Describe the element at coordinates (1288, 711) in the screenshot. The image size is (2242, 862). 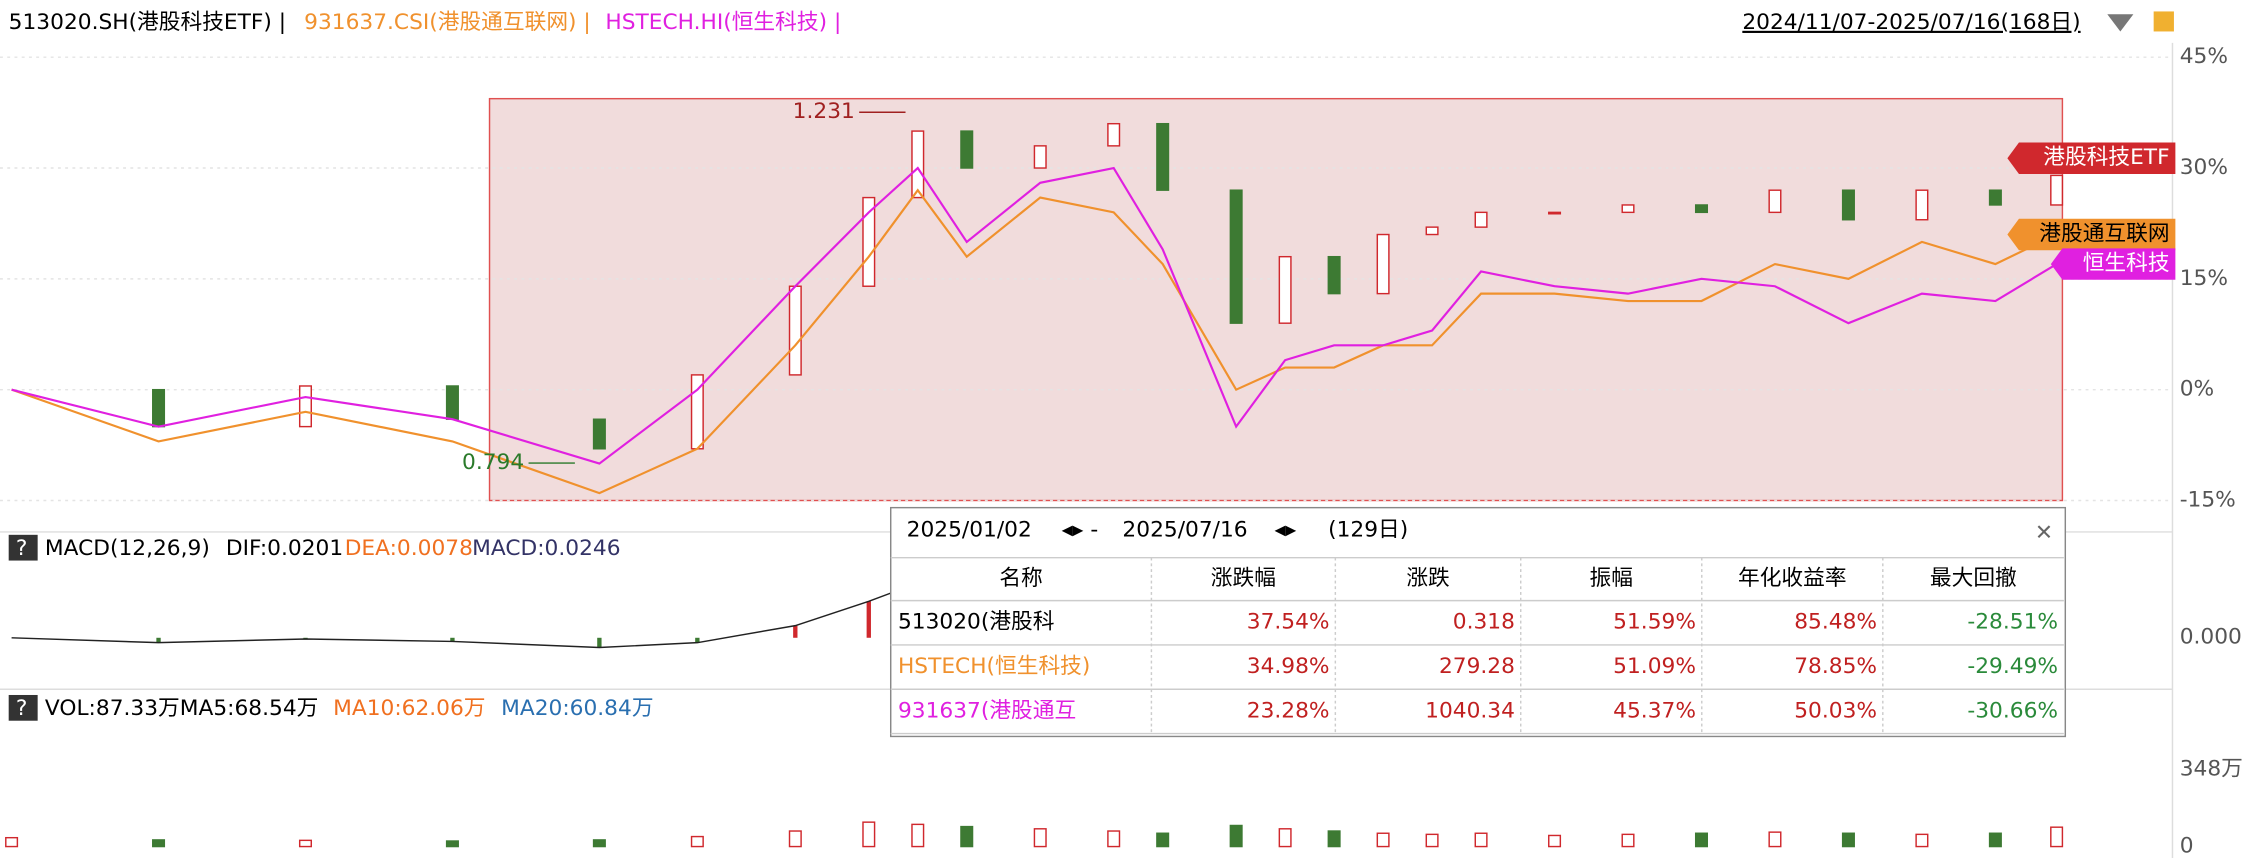
I see `cell: 23.28%` at that location.